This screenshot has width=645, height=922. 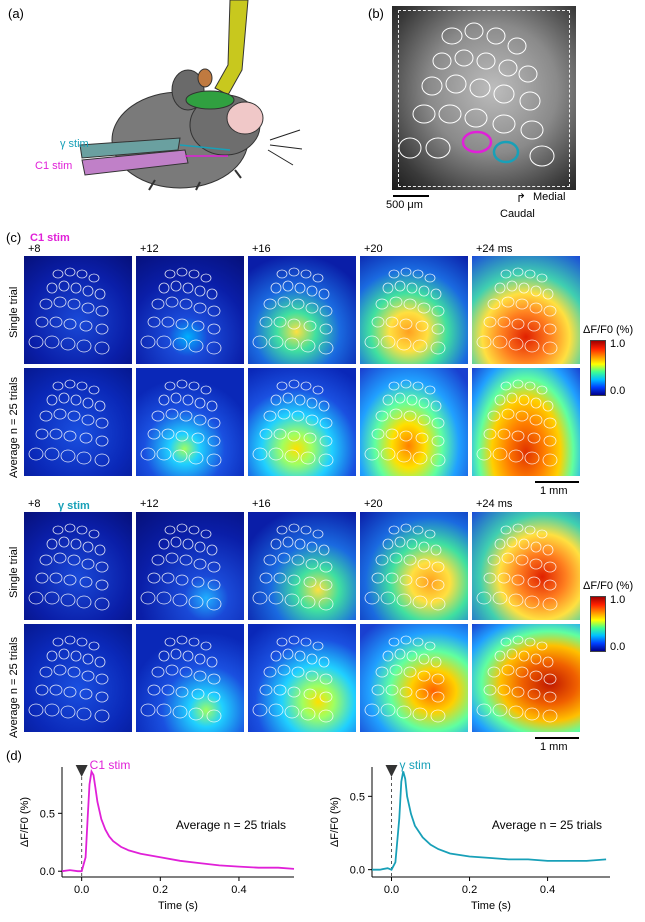 I want to click on orientation-arrow-icon: ↱, so click(x=521, y=198).